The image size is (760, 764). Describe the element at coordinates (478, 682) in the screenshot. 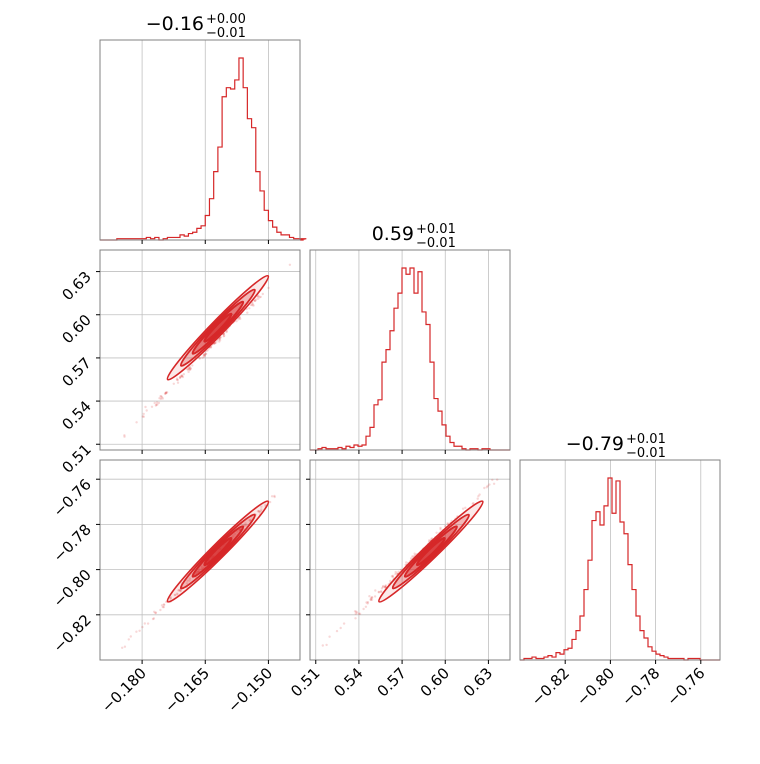

I see `panel-2-1-xlabel-4: 0.63` at that location.